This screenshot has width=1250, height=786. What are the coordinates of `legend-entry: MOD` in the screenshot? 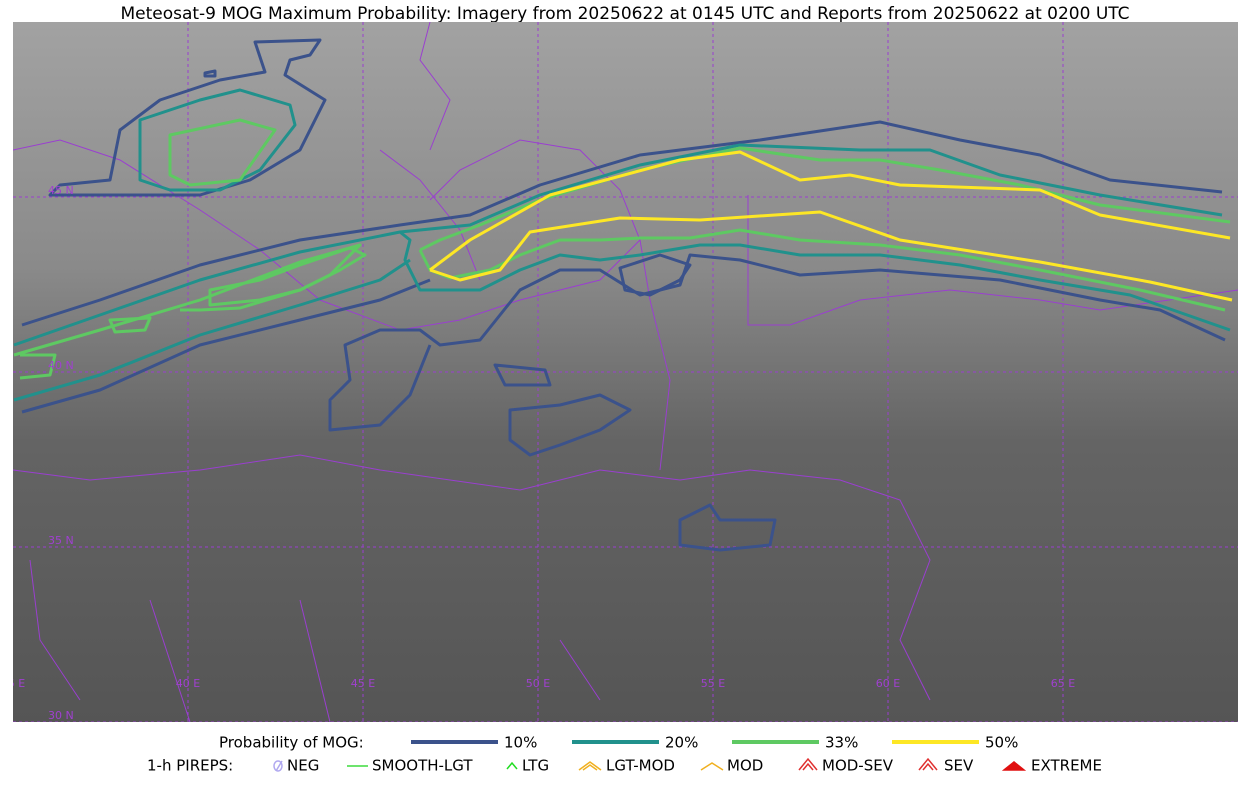 It's located at (745, 766).